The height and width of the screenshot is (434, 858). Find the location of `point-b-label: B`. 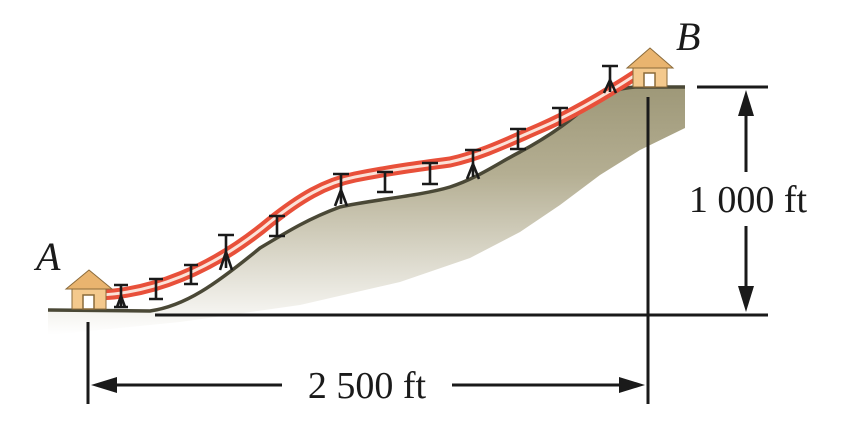

point-b-label: B is located at coordinates (688, 36).